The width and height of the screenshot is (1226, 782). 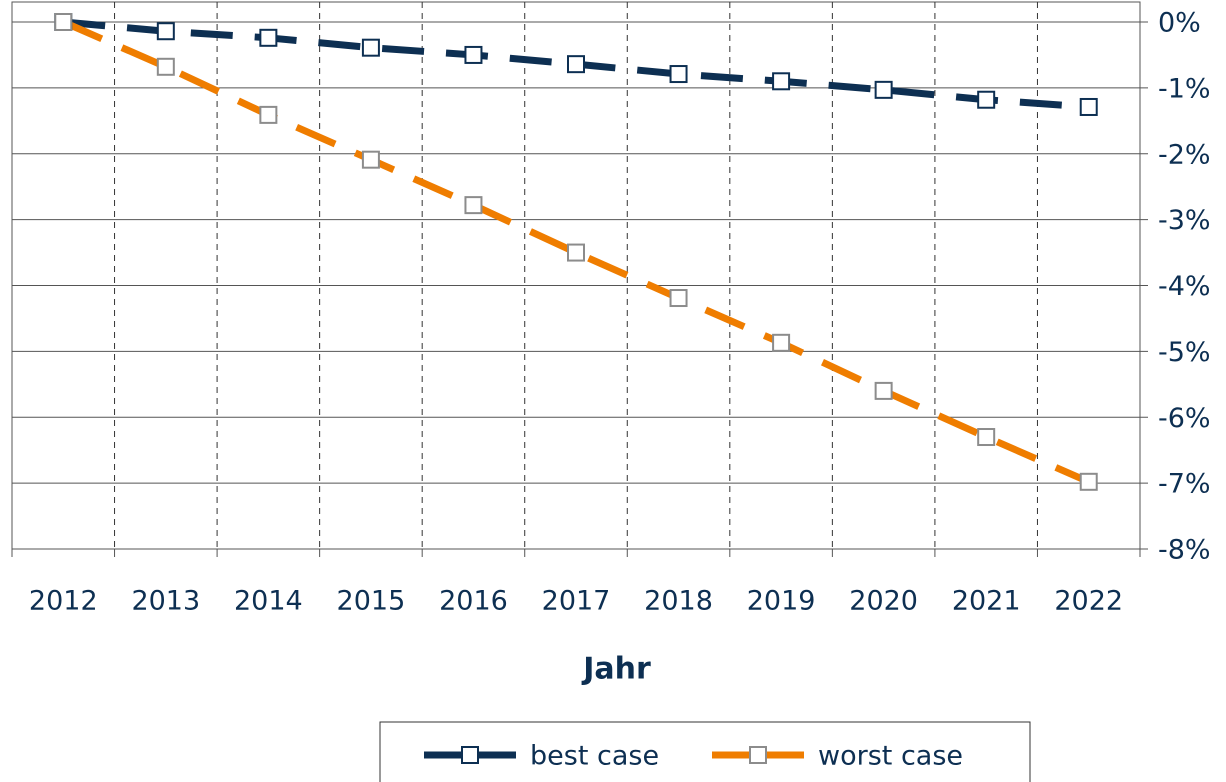 I want to click on x-axis-label: Jahr, so click(x=616, y=669).